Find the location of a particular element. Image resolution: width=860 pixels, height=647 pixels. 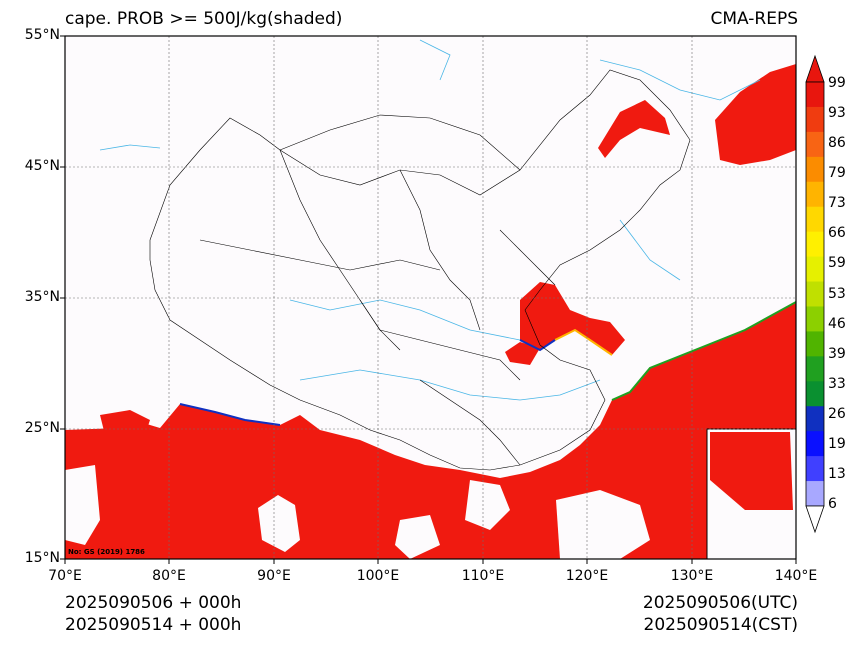

river-yangtze is located at coordinates (450, 385).